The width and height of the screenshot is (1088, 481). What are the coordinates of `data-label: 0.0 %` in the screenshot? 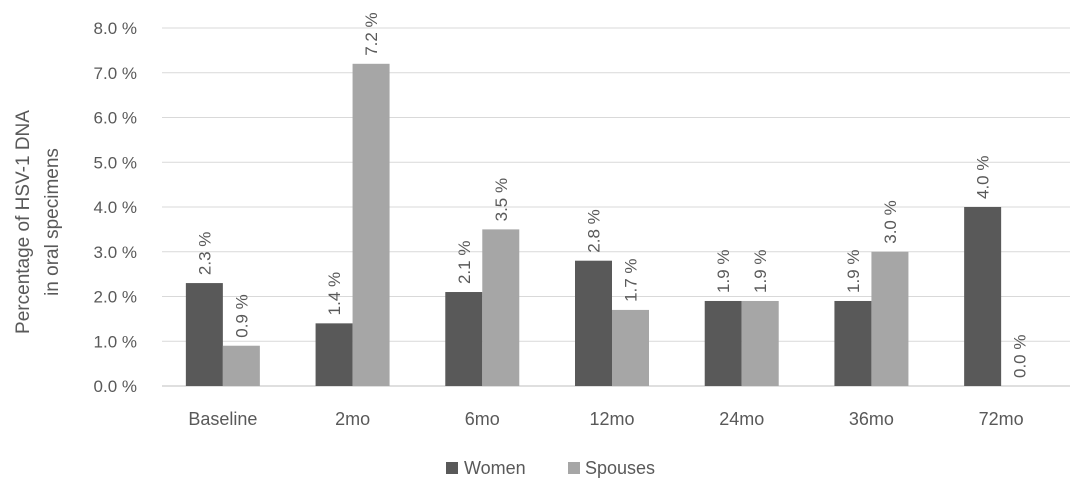 It's located at (1020, 356).